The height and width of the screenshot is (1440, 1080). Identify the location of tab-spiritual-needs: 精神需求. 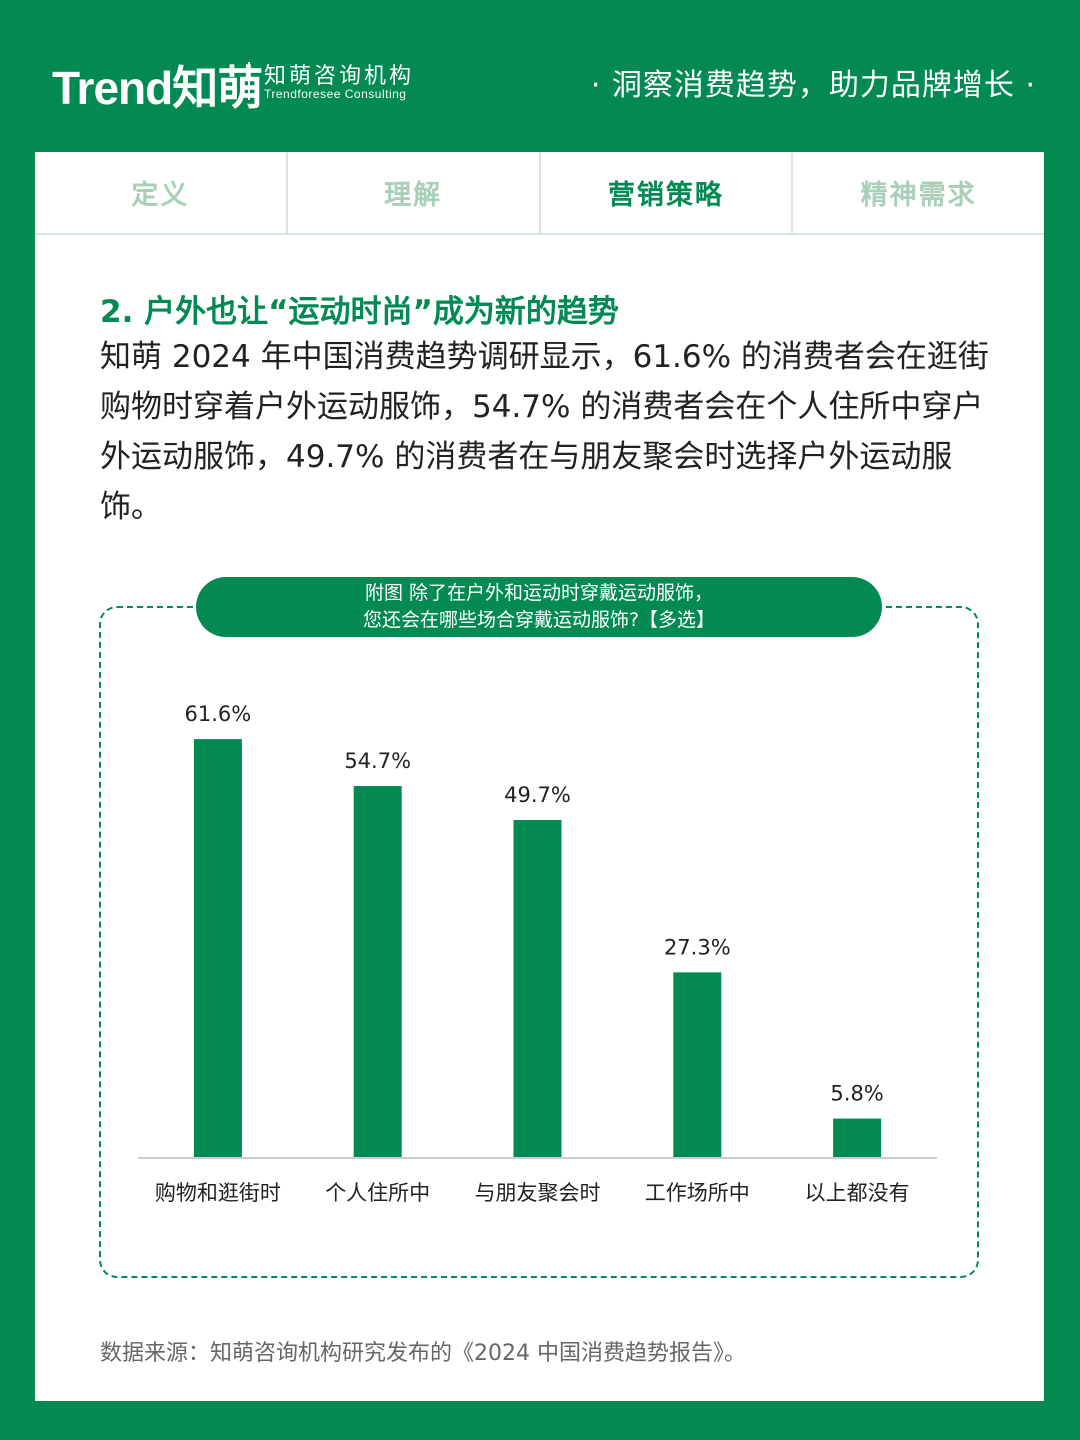
(918, 195).